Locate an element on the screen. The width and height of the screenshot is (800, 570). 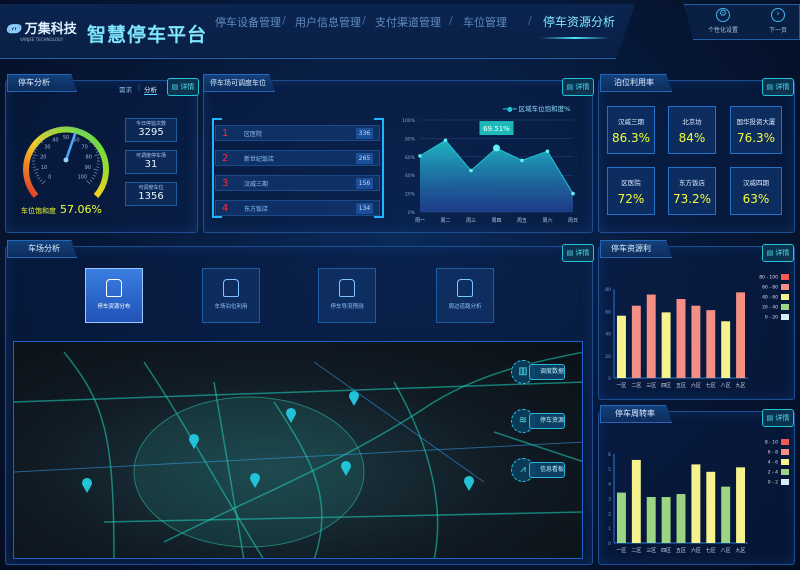
x-tick-label: 六区 is located at coordinates (696, 550).